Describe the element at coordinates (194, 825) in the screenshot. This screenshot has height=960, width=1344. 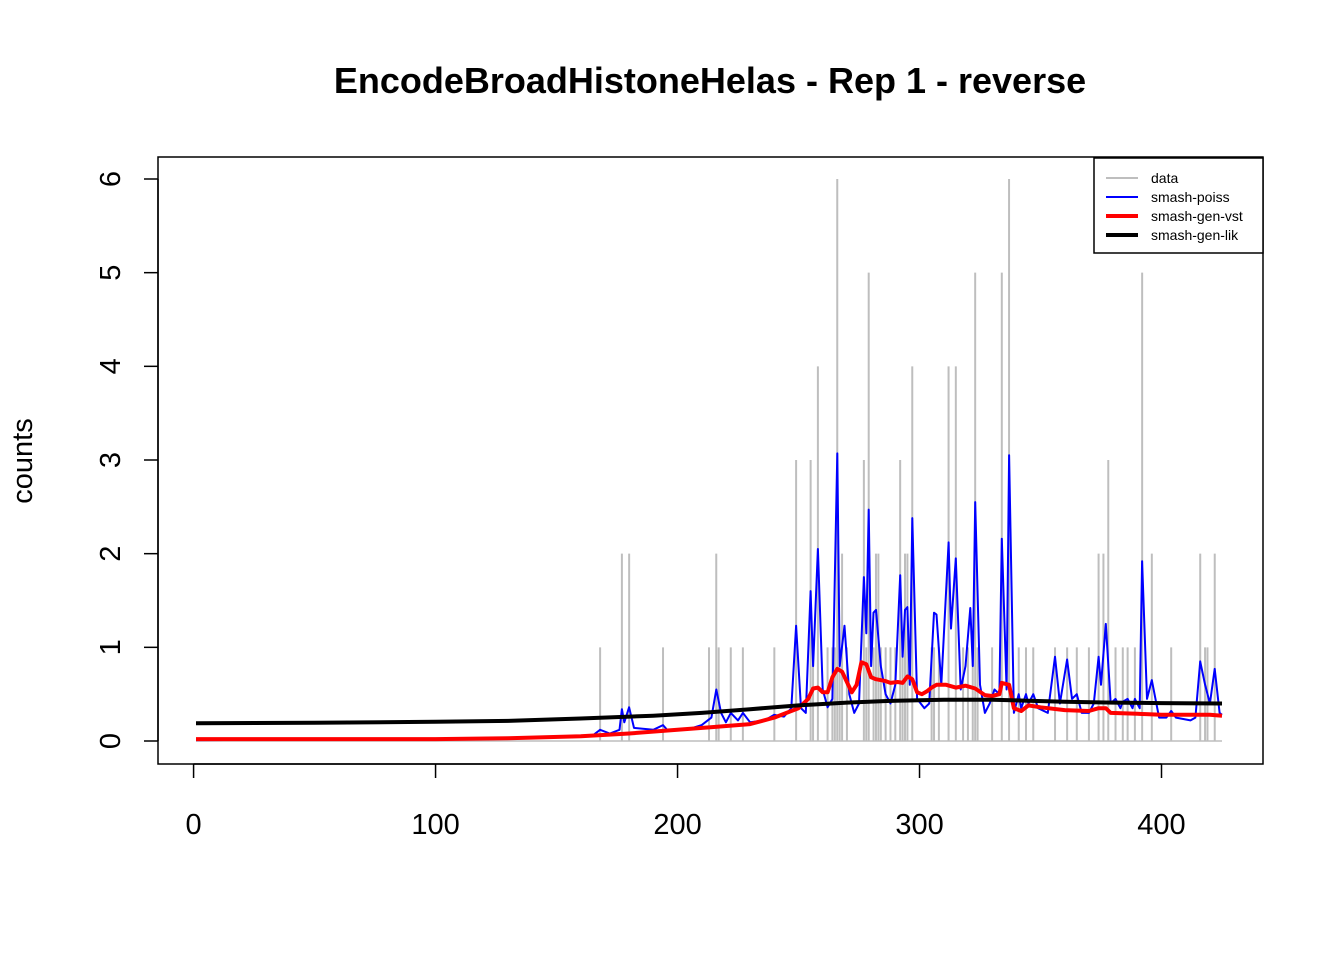
I see `x-tick-label: 0` at that location.